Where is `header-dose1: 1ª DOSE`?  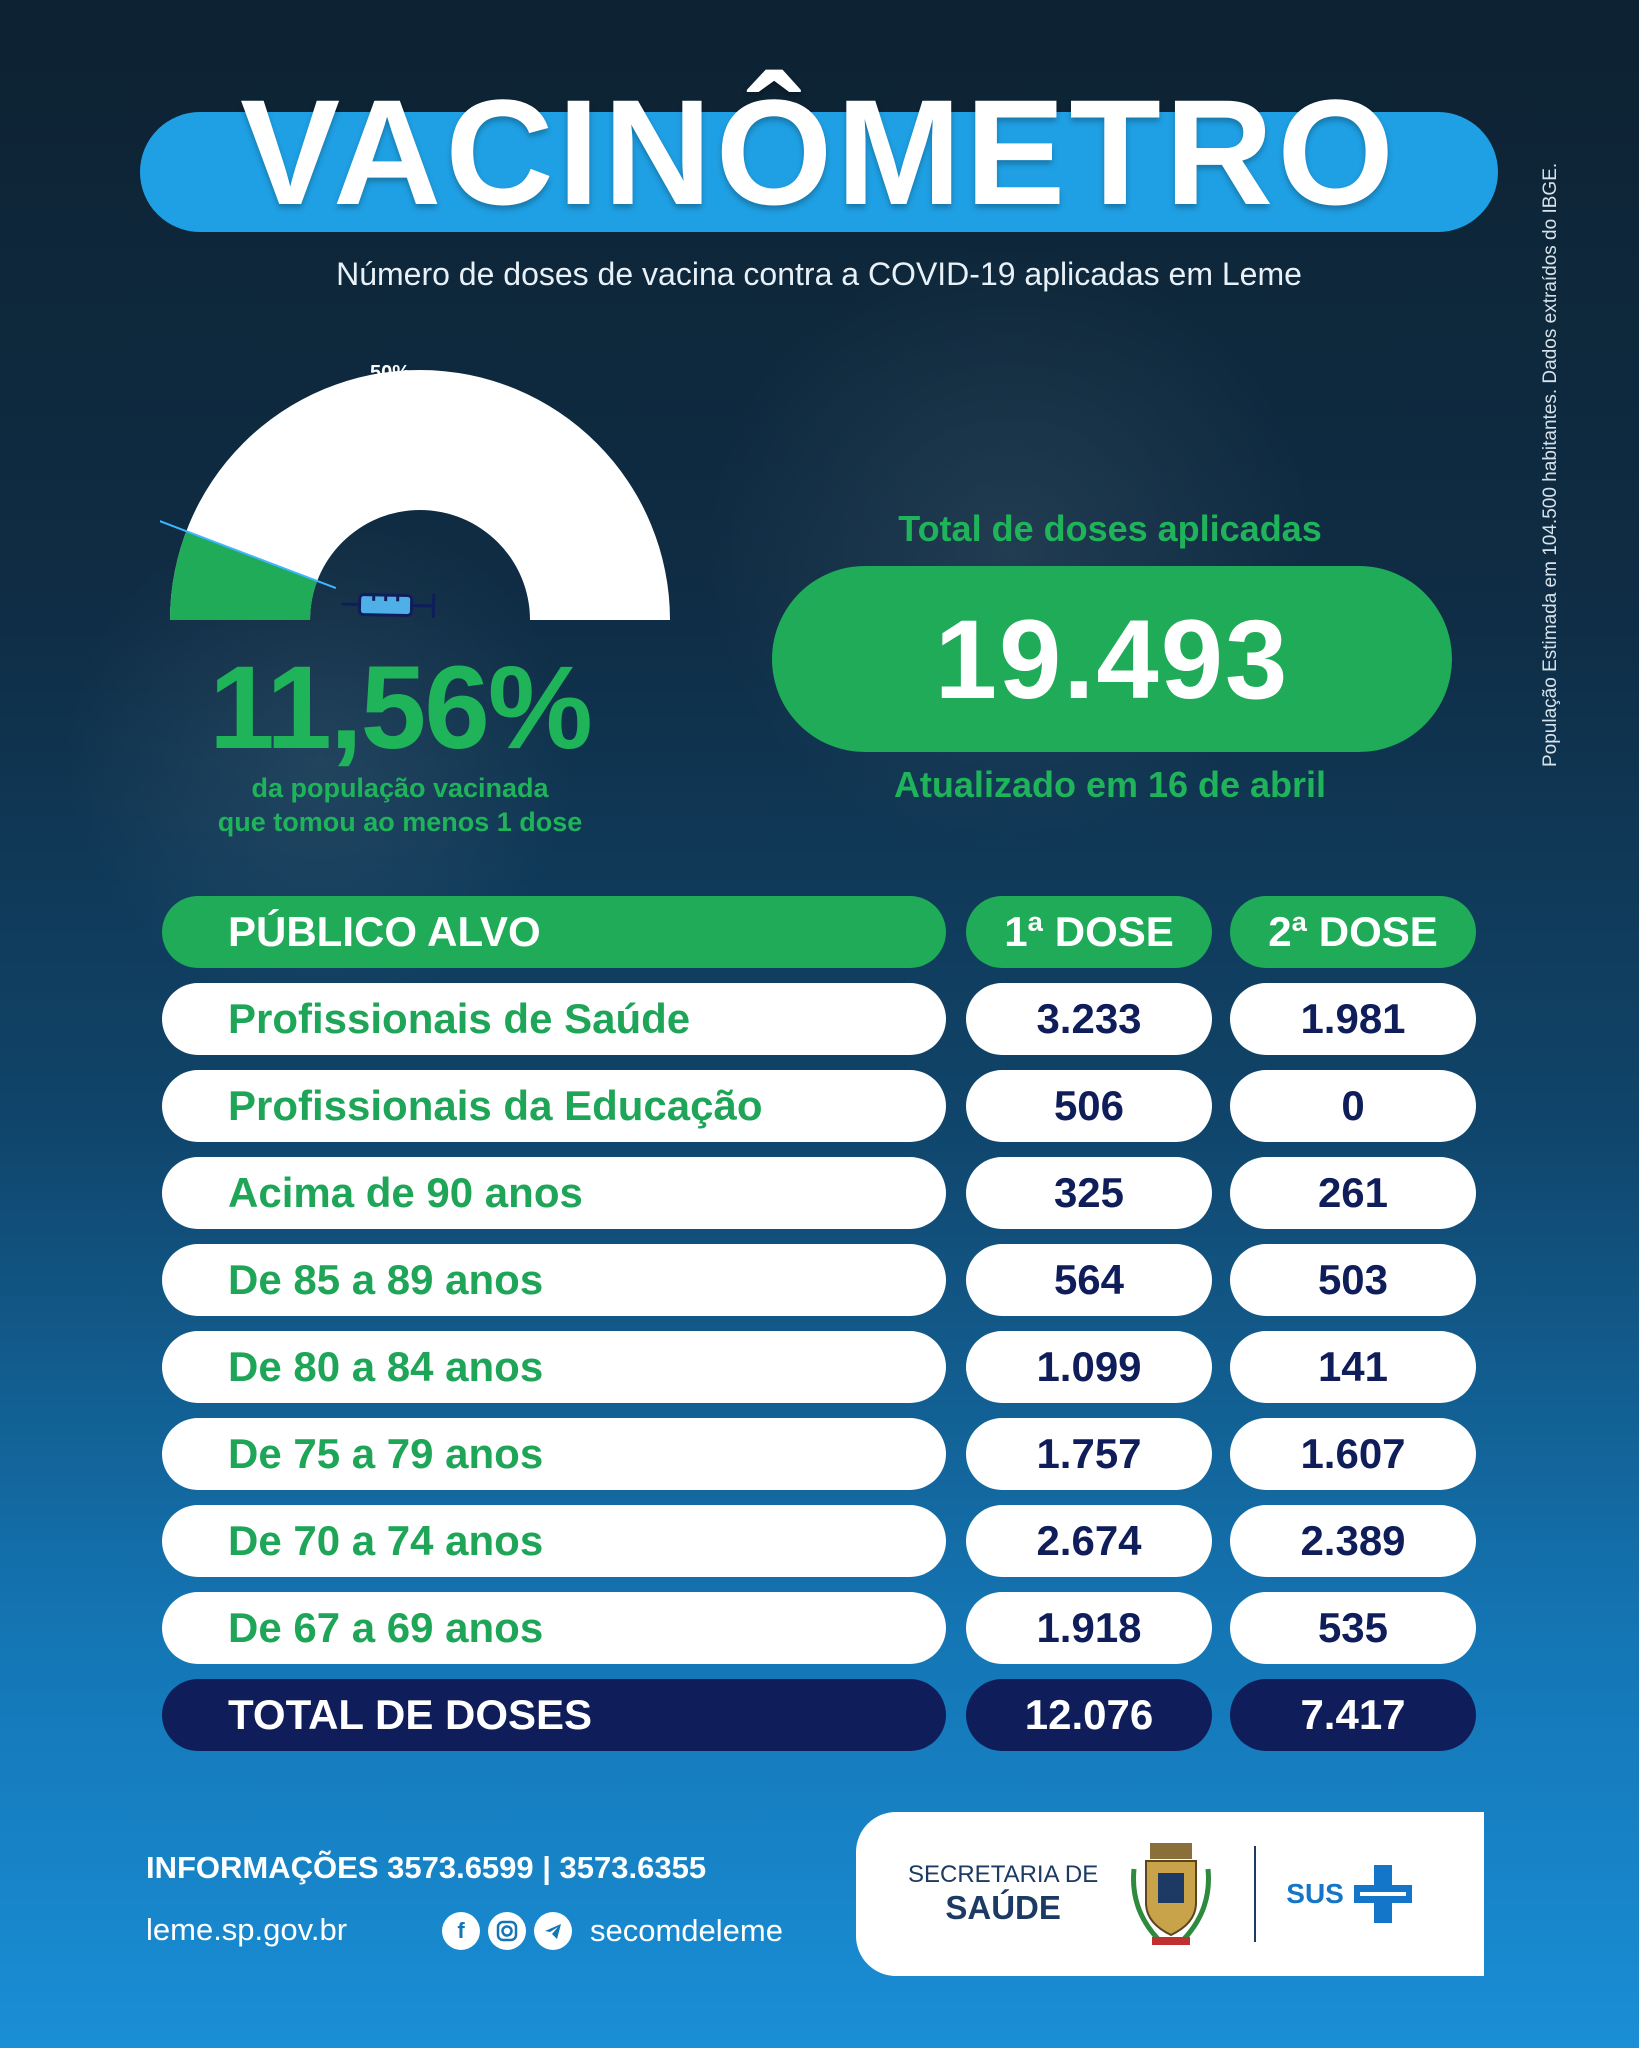 header-dose1: 1ª DOSE is located at coordinates (1089, 932).